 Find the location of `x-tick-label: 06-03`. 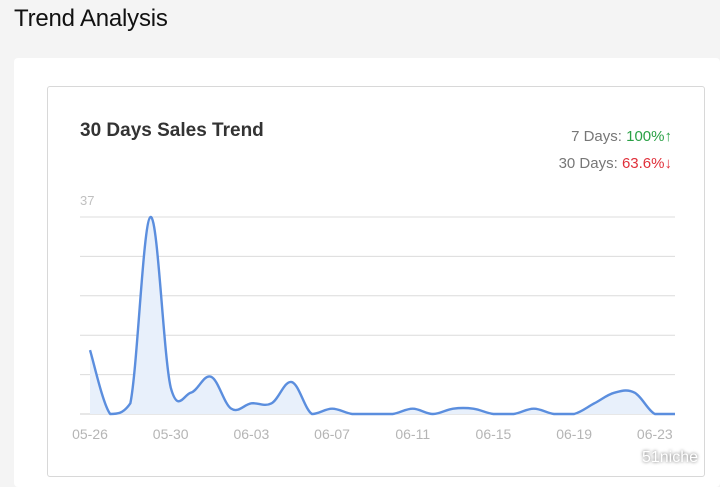

x-tick-label: 06-03 is located at coordinates (251, 434).